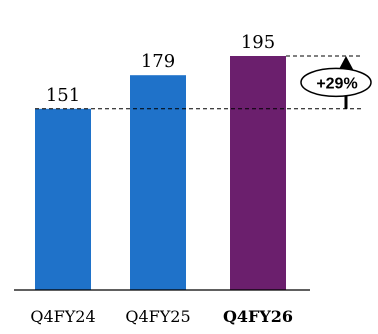 The width and height of the screenshot is (378, 334). I want to click on tick-label-q4fy24: Q4FY24, so click(62, 316).